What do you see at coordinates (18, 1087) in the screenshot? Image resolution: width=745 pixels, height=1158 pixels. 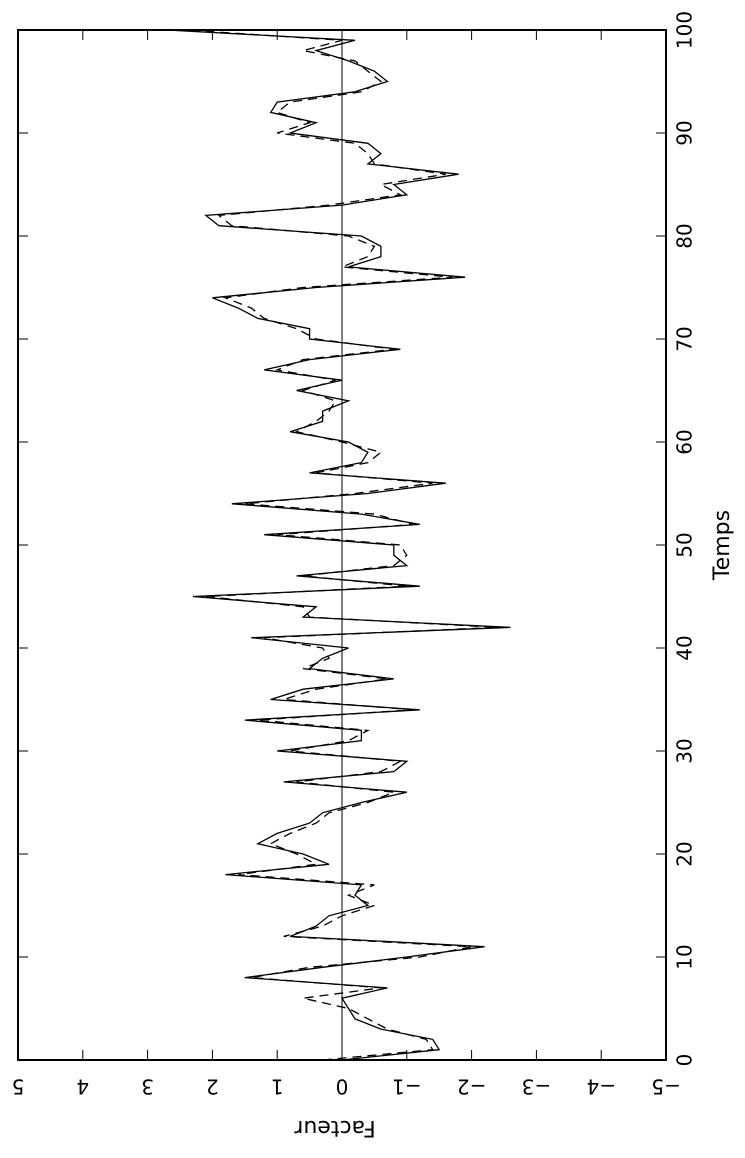 I see `y-tick-label-5: 5` at bounding box center [18, 1087].